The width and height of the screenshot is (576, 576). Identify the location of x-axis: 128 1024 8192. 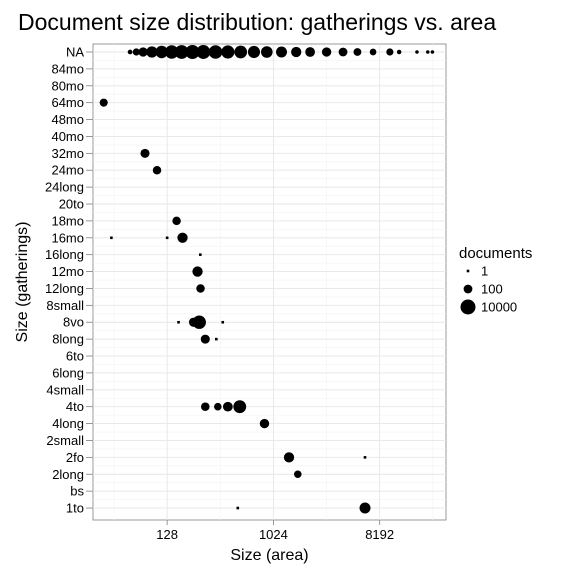
(275, 531).